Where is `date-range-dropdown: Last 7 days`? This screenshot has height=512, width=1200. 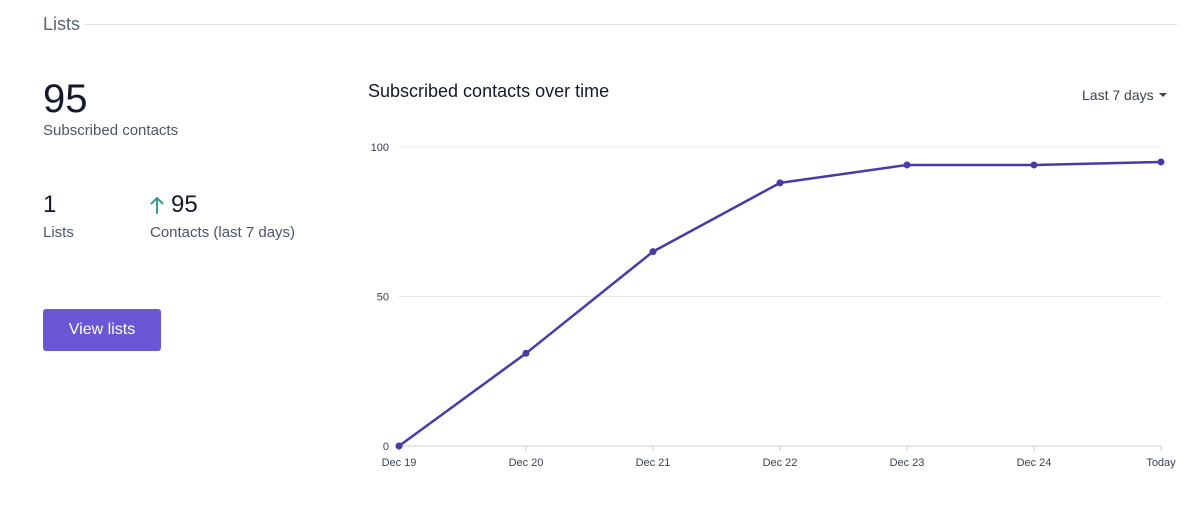
date-range-dropdown: Last 7 days is located at coordinates (1124, 95).